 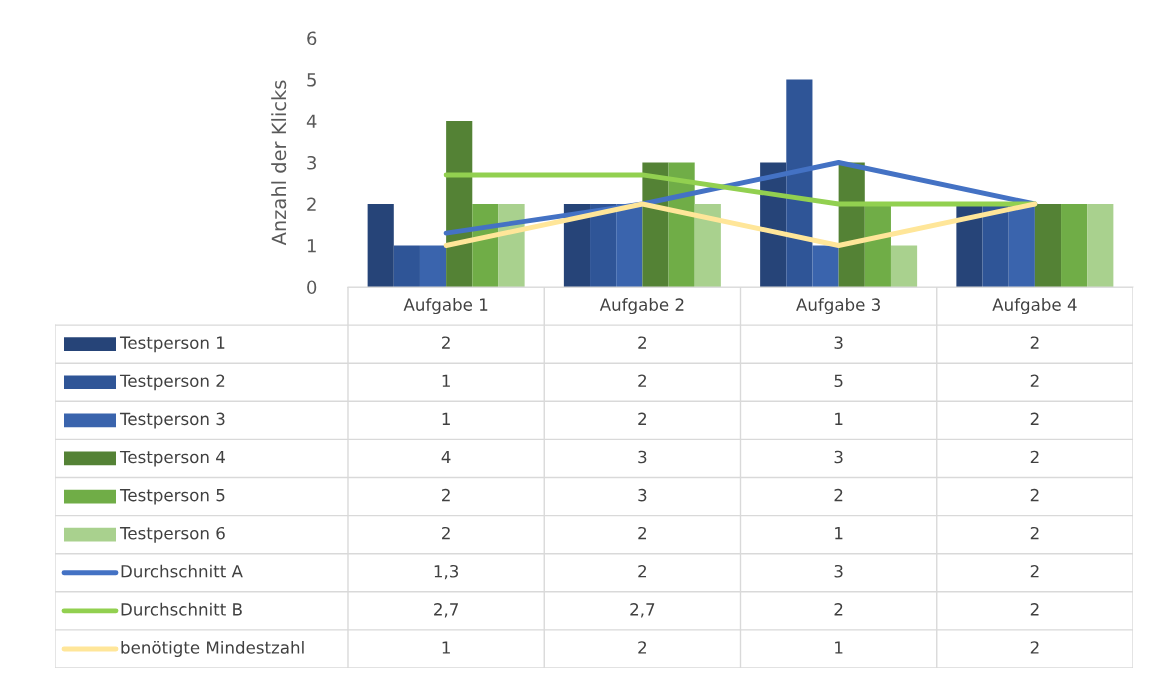 What do you see at coordinates (311, 80) in the screenshot?
I see `y-tick-label: 5` at bounding box center [311, 80].